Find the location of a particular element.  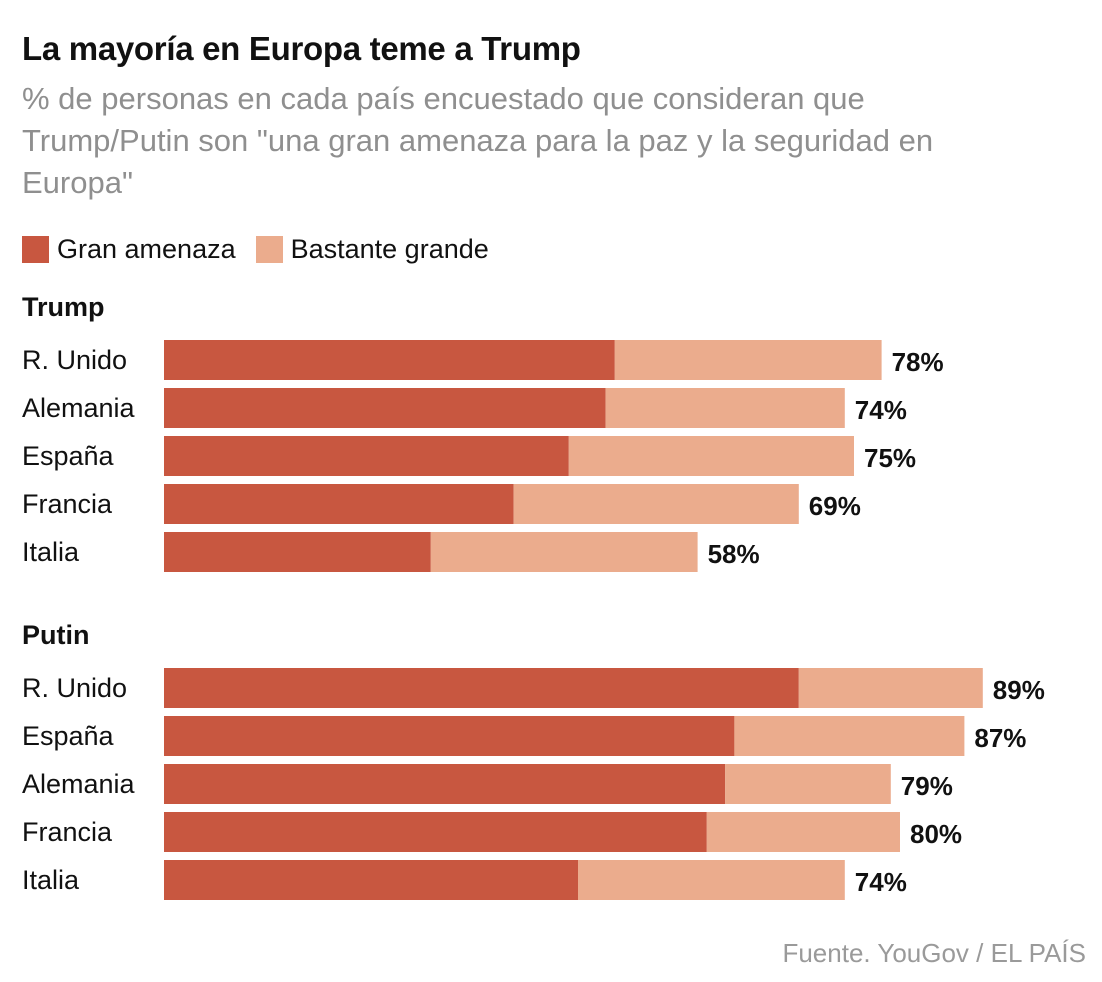

legend-swatch-gran-amenaza is located at coordinates (35, 249).